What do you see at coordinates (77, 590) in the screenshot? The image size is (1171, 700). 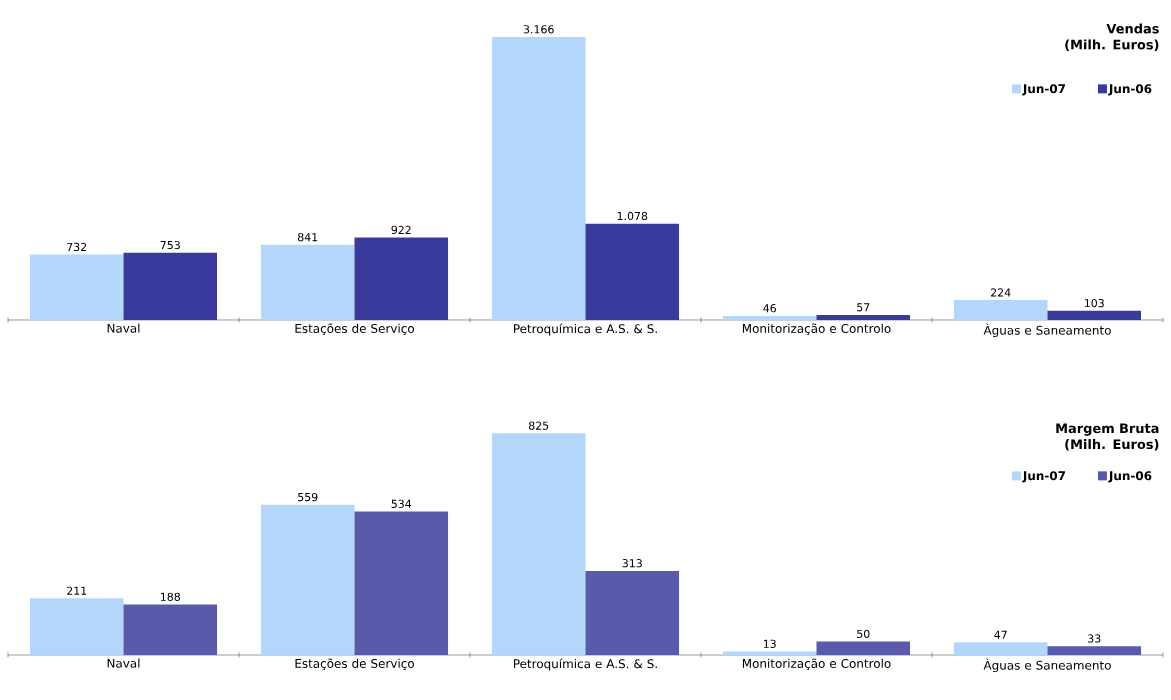 I see `data-label: 211` at bounding box center [77, 590].